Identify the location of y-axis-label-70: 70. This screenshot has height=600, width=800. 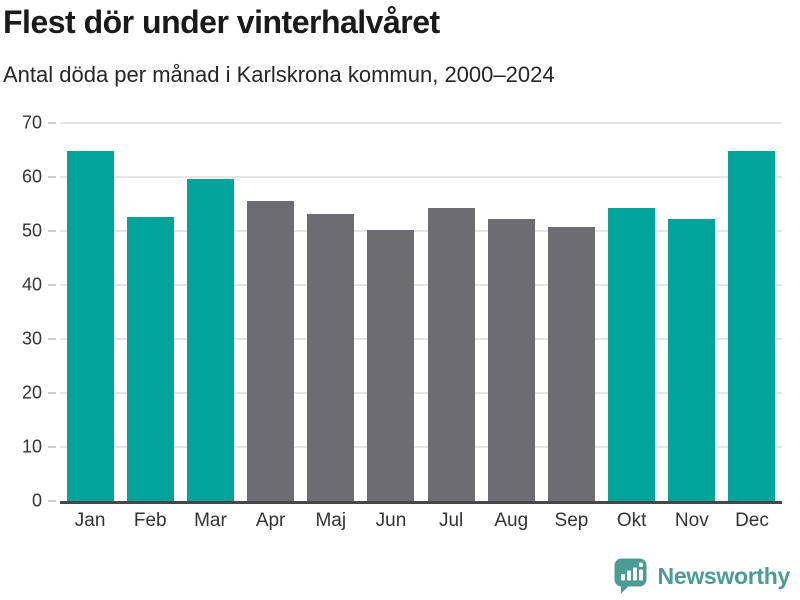
(31, 122).